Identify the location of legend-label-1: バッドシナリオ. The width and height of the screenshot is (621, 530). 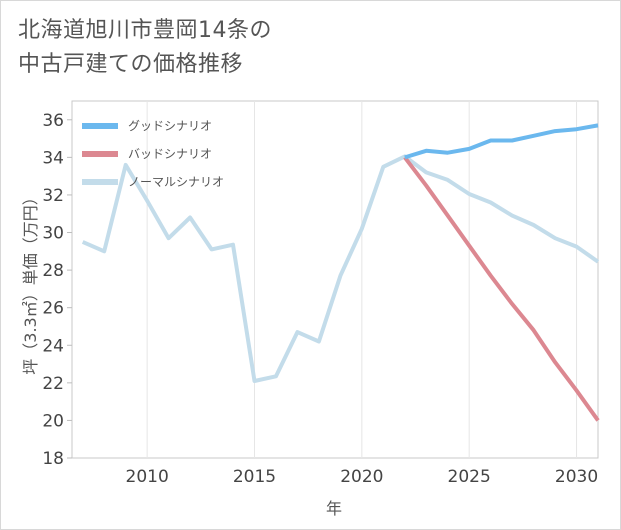
(170, 154).